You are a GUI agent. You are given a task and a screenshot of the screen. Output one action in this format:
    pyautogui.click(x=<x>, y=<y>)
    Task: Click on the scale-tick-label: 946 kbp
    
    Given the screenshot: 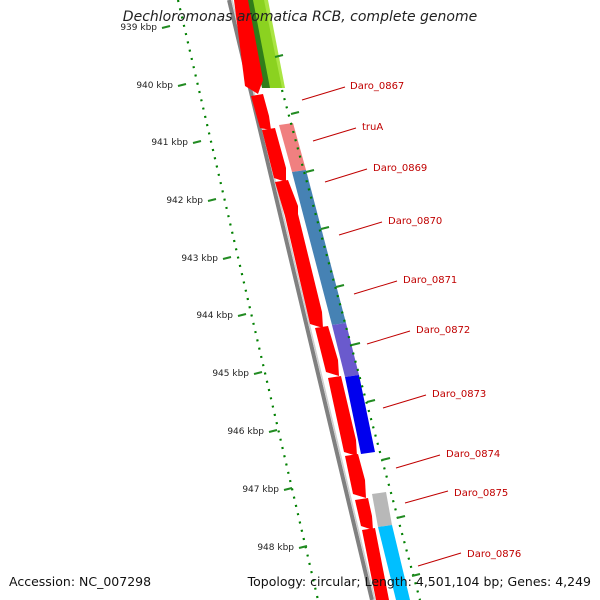 What is the action you would take?
    pyautogui.click(x=245, y=432)
    